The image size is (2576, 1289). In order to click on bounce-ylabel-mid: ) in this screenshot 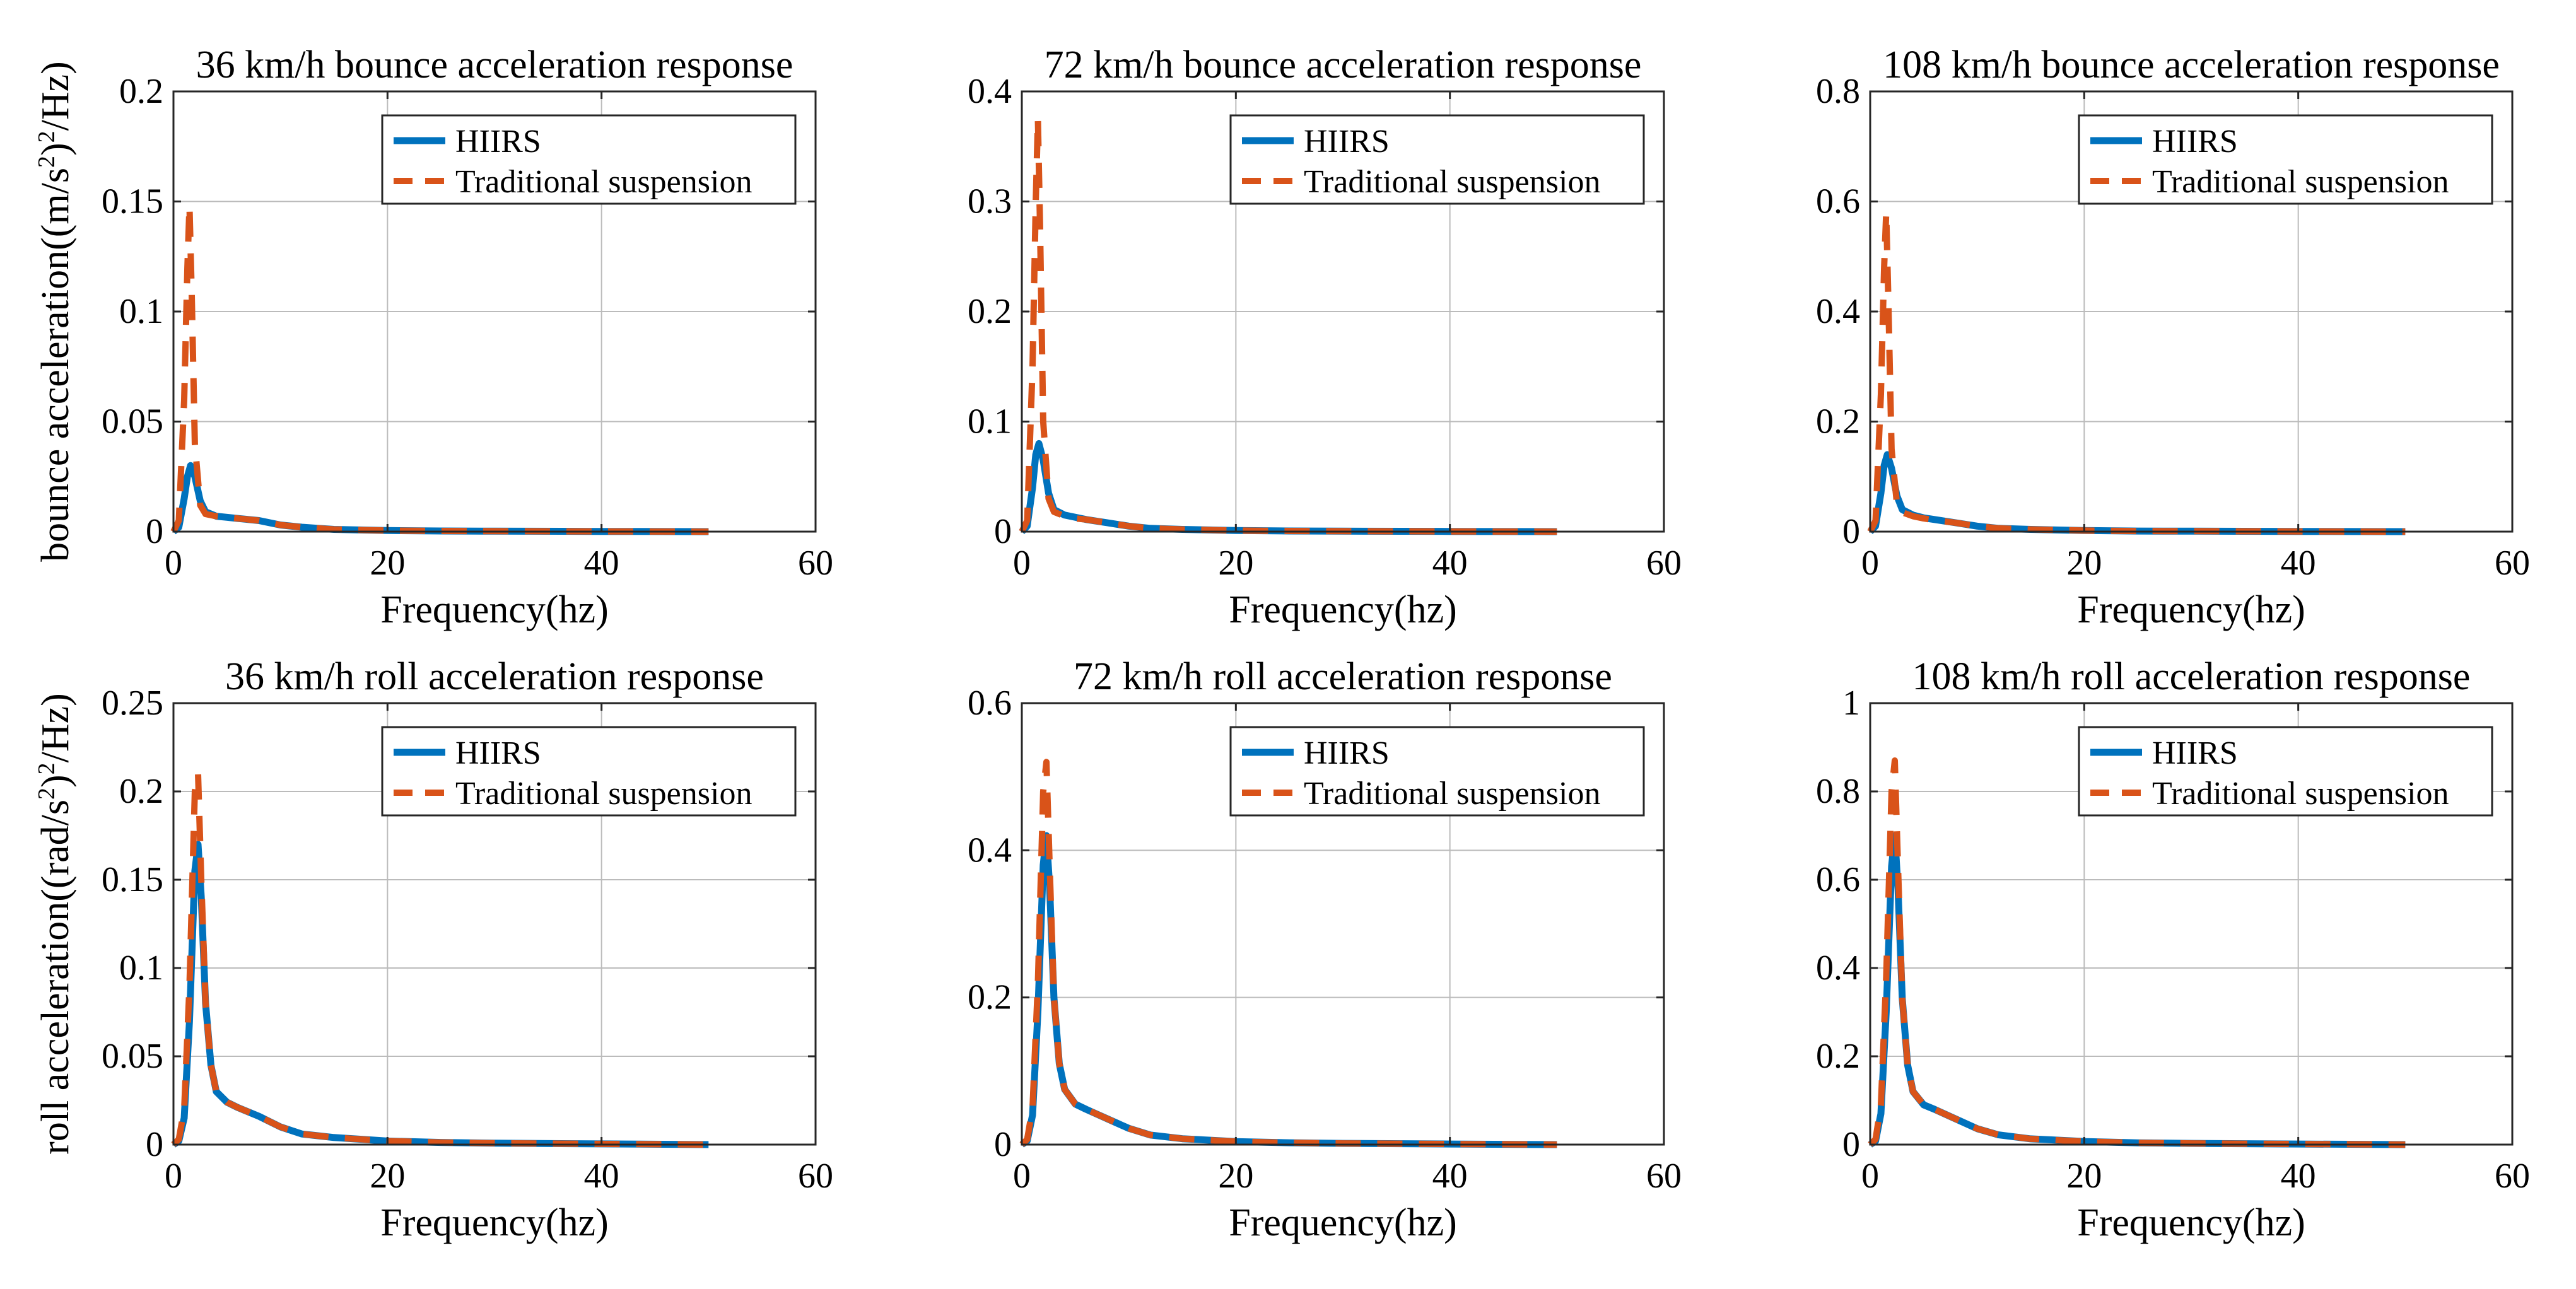, I will do `click(55, 149)`.